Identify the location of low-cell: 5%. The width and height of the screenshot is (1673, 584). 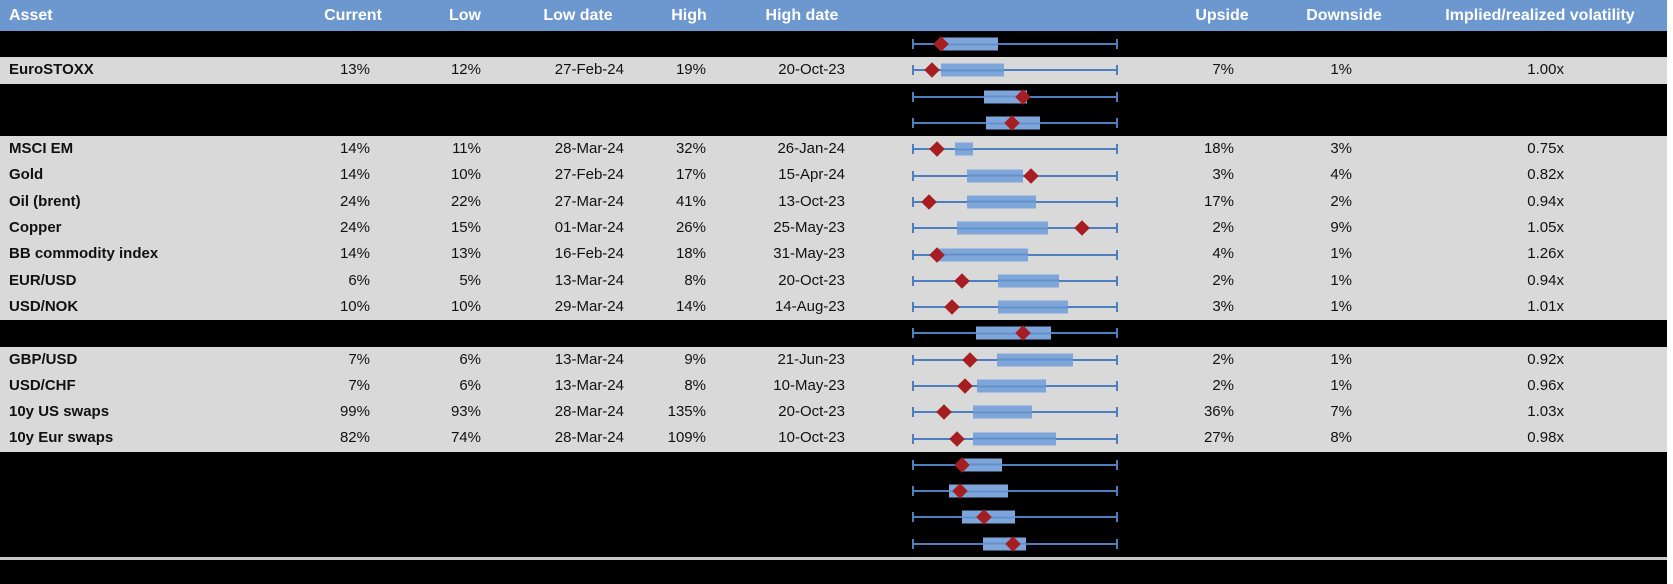
(470, 280).